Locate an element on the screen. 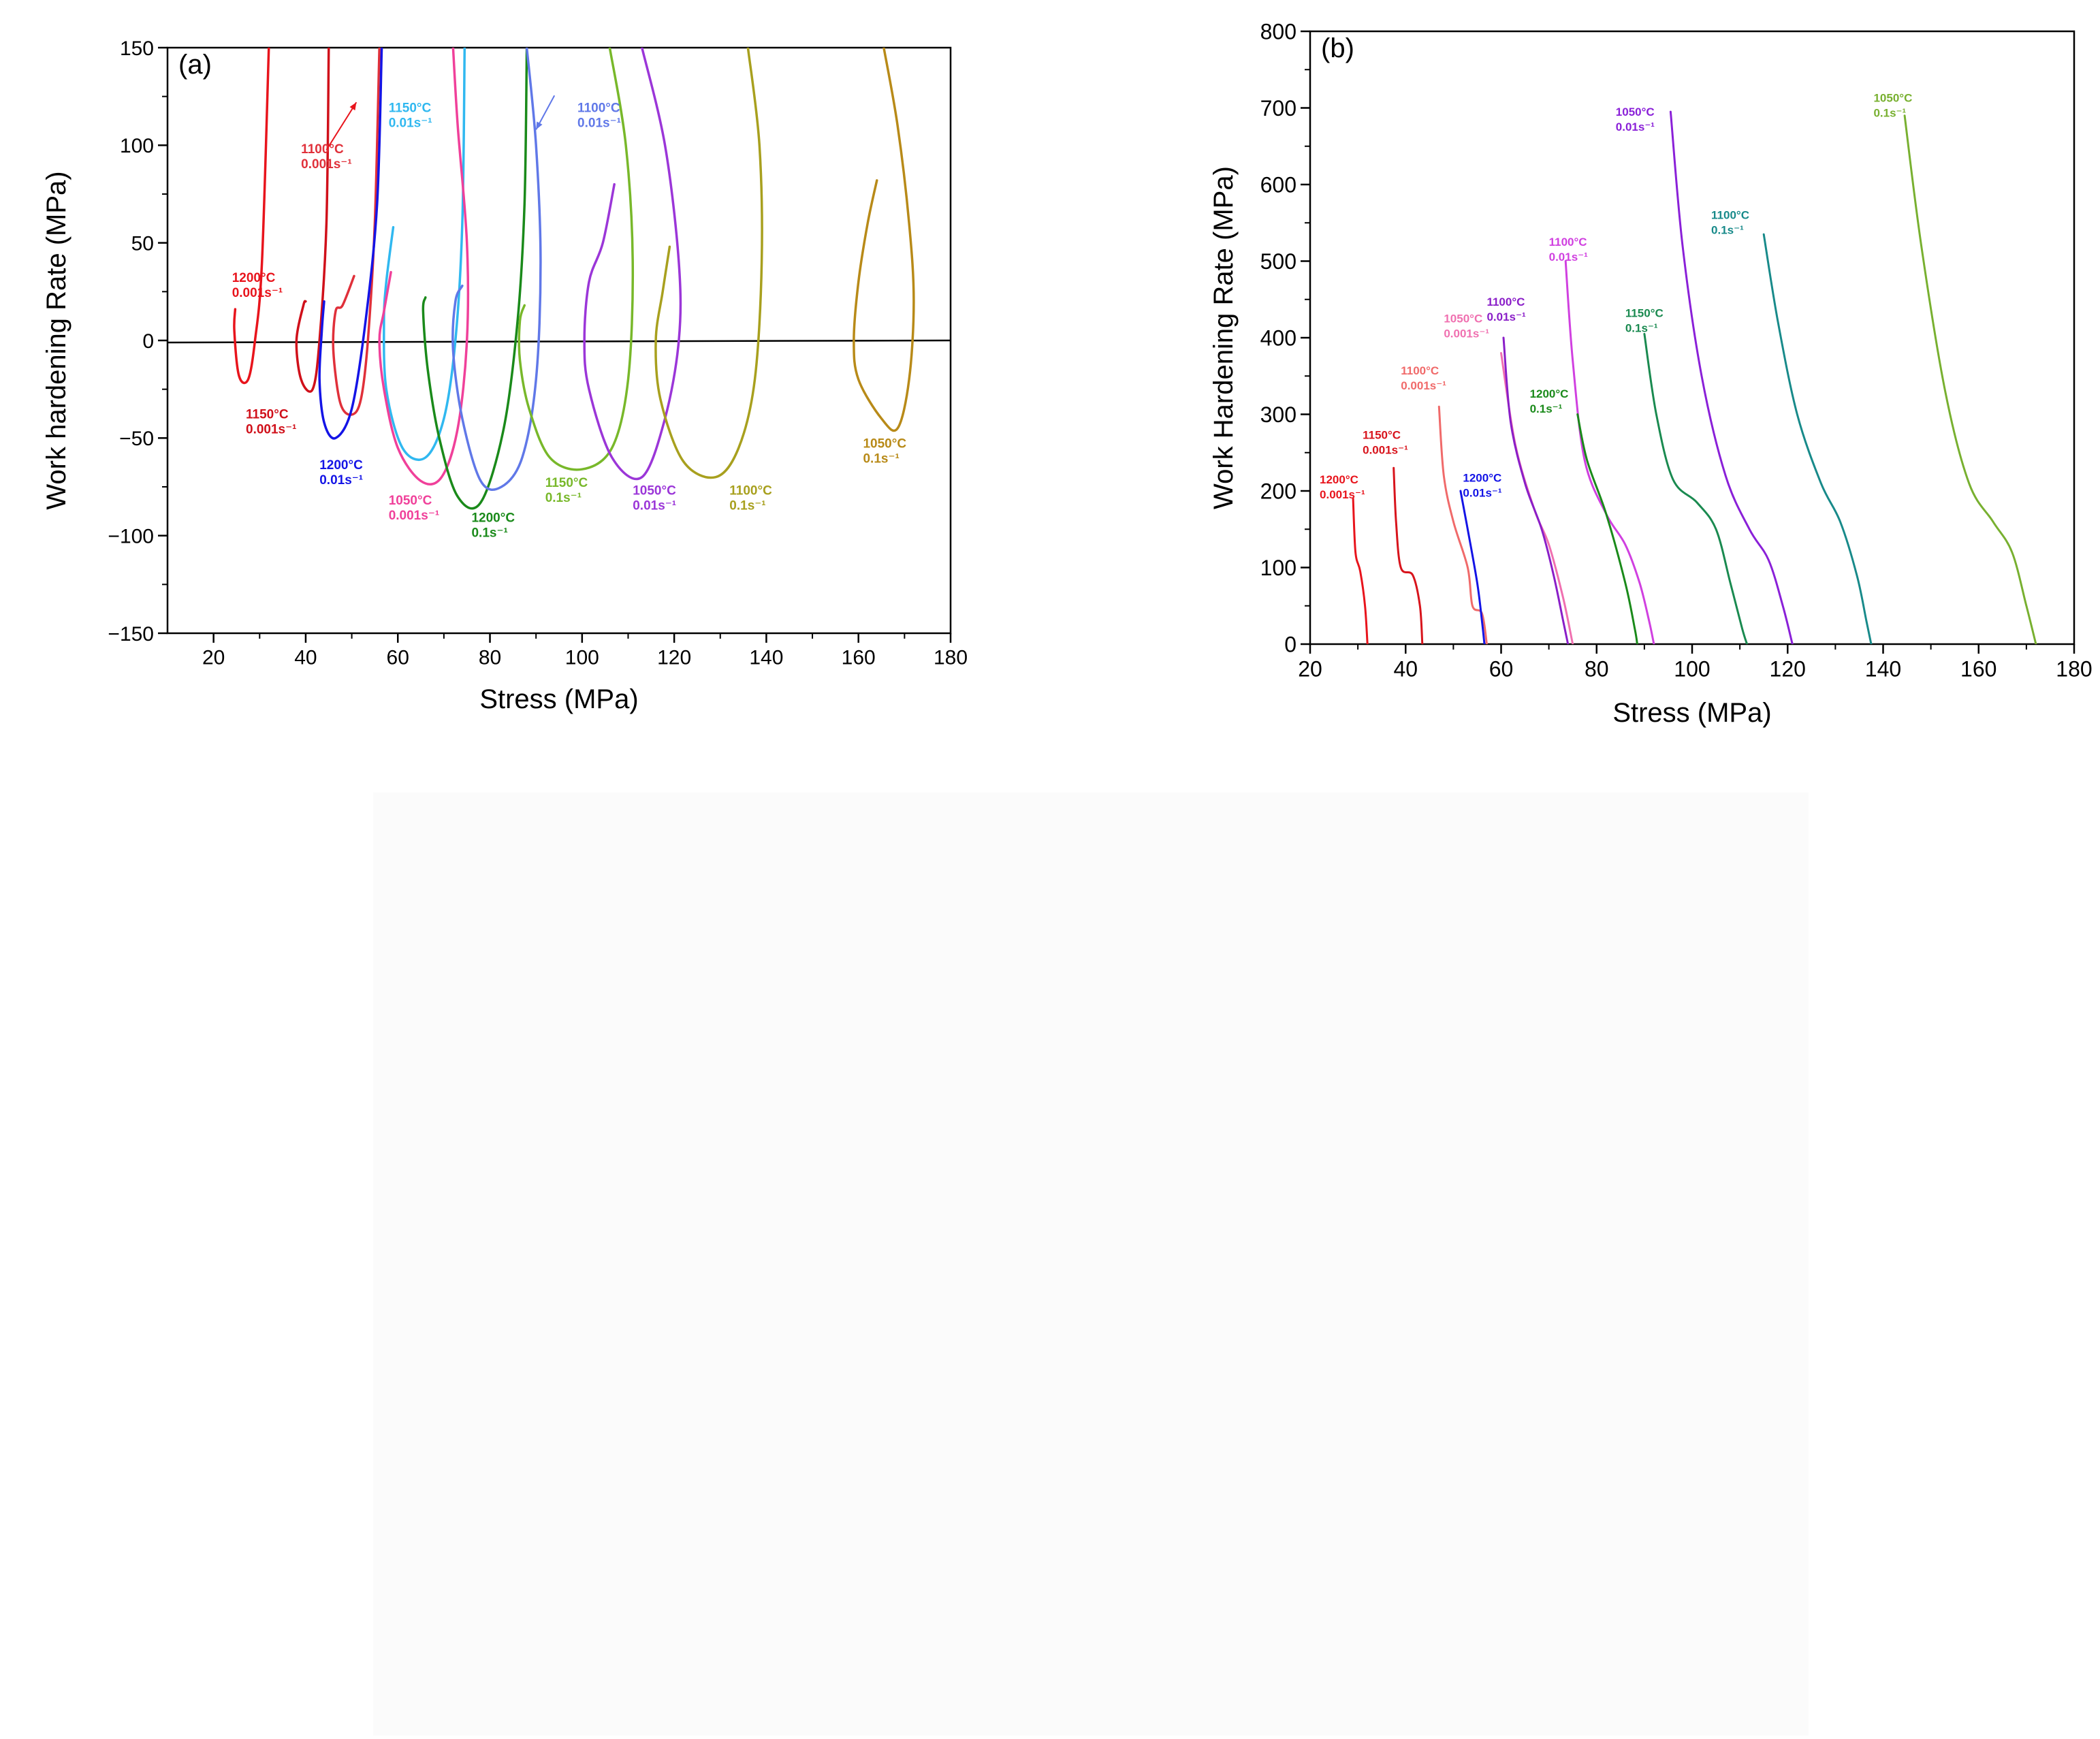  y-axis-title: Work hardening Rate (MPa) is located at coordinates (56, 340).